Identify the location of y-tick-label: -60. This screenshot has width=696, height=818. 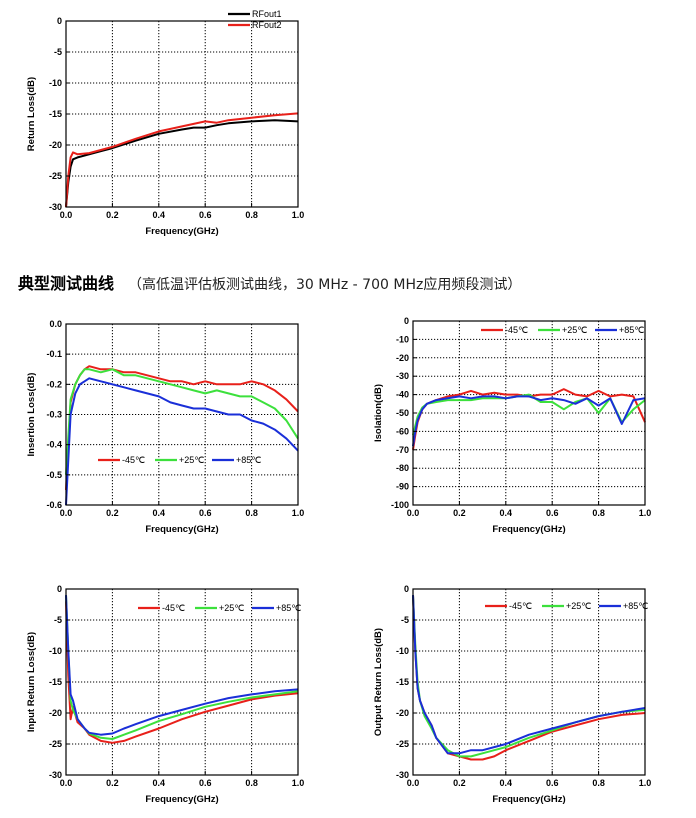
(402, 431).